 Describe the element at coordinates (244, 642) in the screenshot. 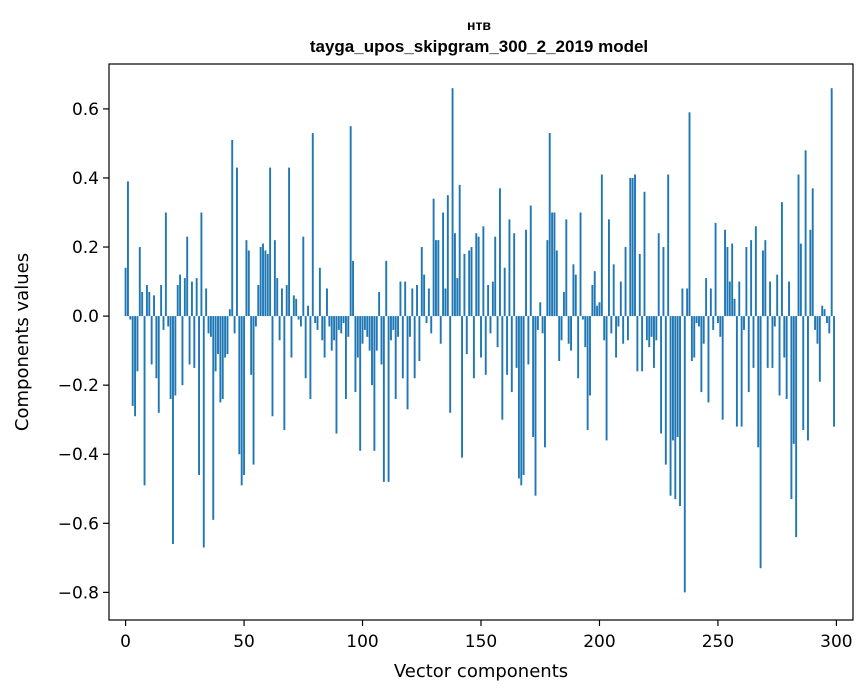

I see `x-tick-label: 50` at that location.